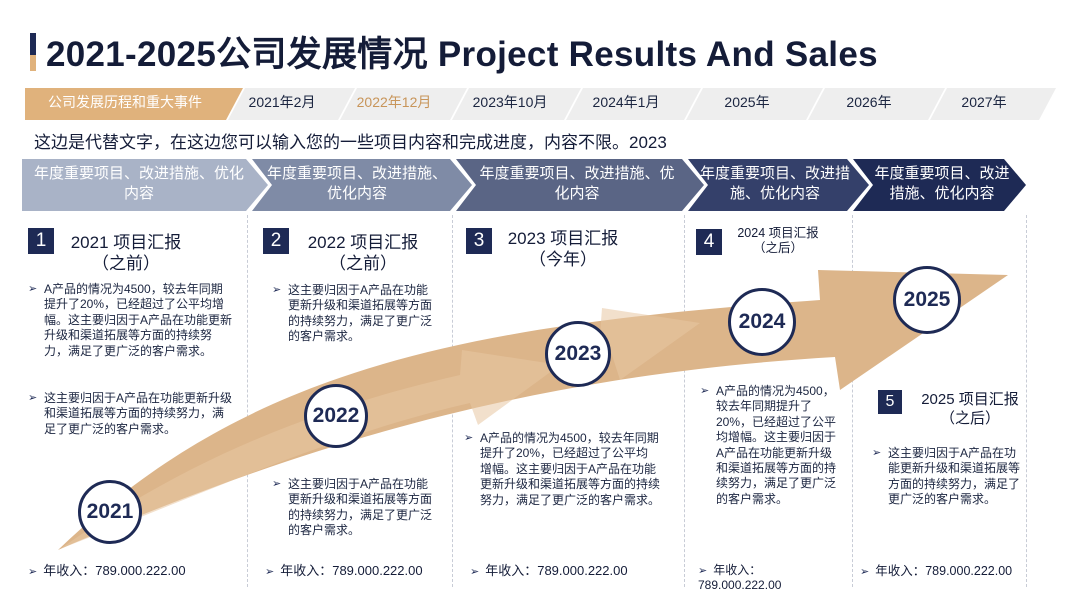 This screenshot has height=608, width=1080. I want to click on year-circle-2025: 2025, so click(927, 300).